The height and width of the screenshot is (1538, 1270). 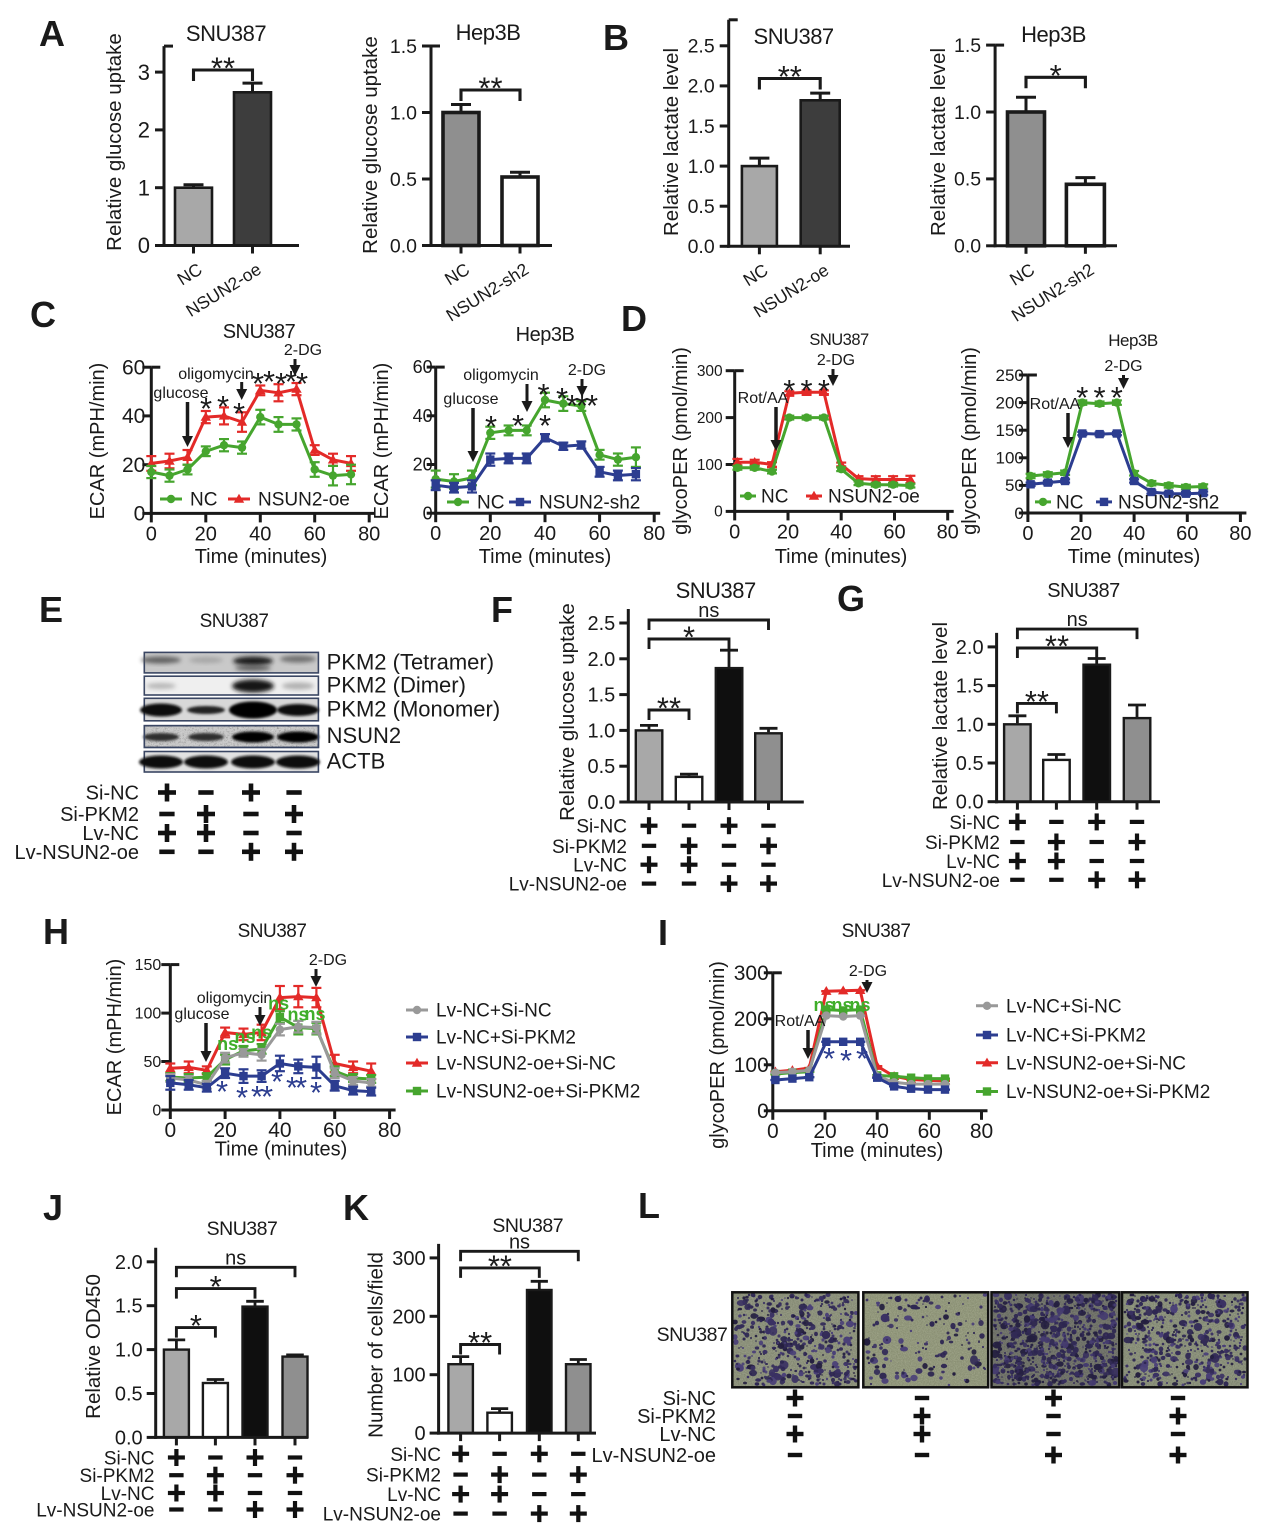 I want to click on svg-text: A, so click(x=52, y=33).